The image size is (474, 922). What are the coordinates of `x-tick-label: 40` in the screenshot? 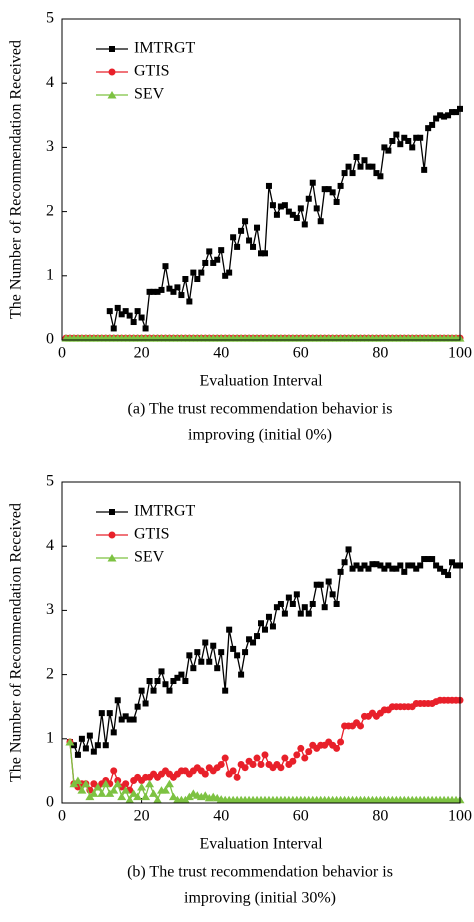 It's located at (221, 353).